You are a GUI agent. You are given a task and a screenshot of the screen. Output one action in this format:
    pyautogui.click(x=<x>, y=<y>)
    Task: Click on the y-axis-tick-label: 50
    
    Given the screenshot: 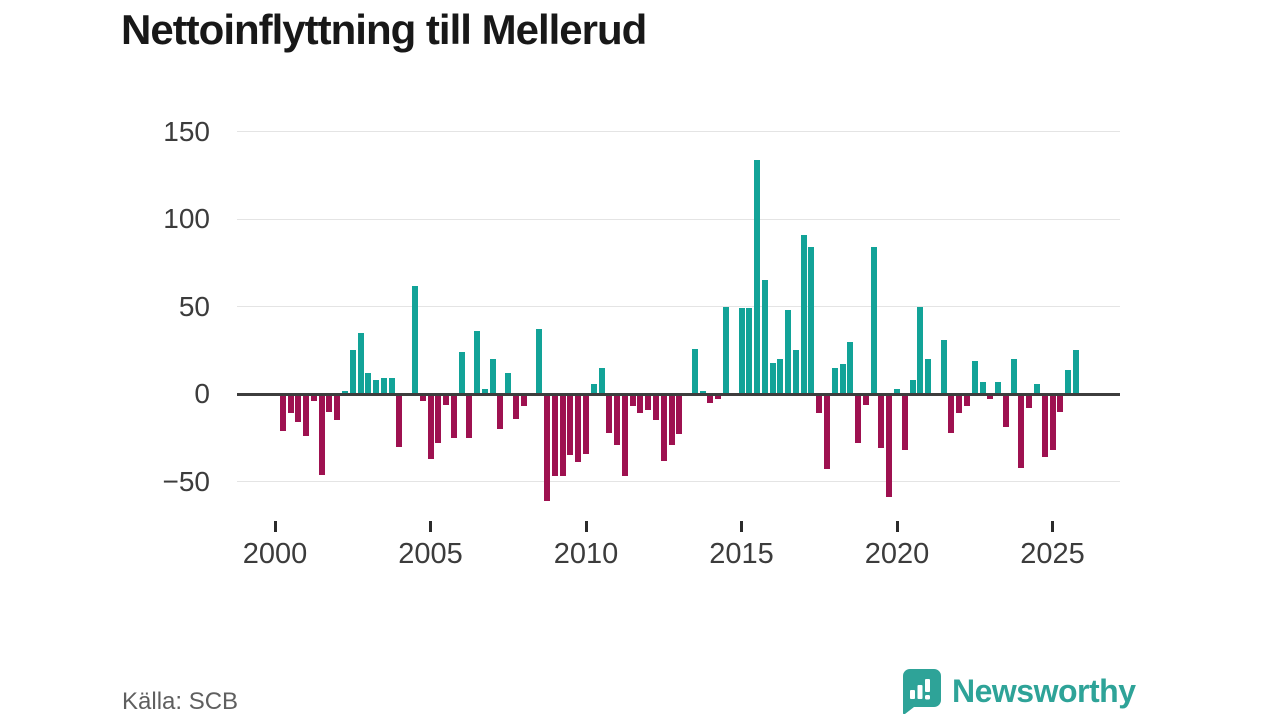 What is the action you would take?
    pyautogui.click(x=194, y=306)
    